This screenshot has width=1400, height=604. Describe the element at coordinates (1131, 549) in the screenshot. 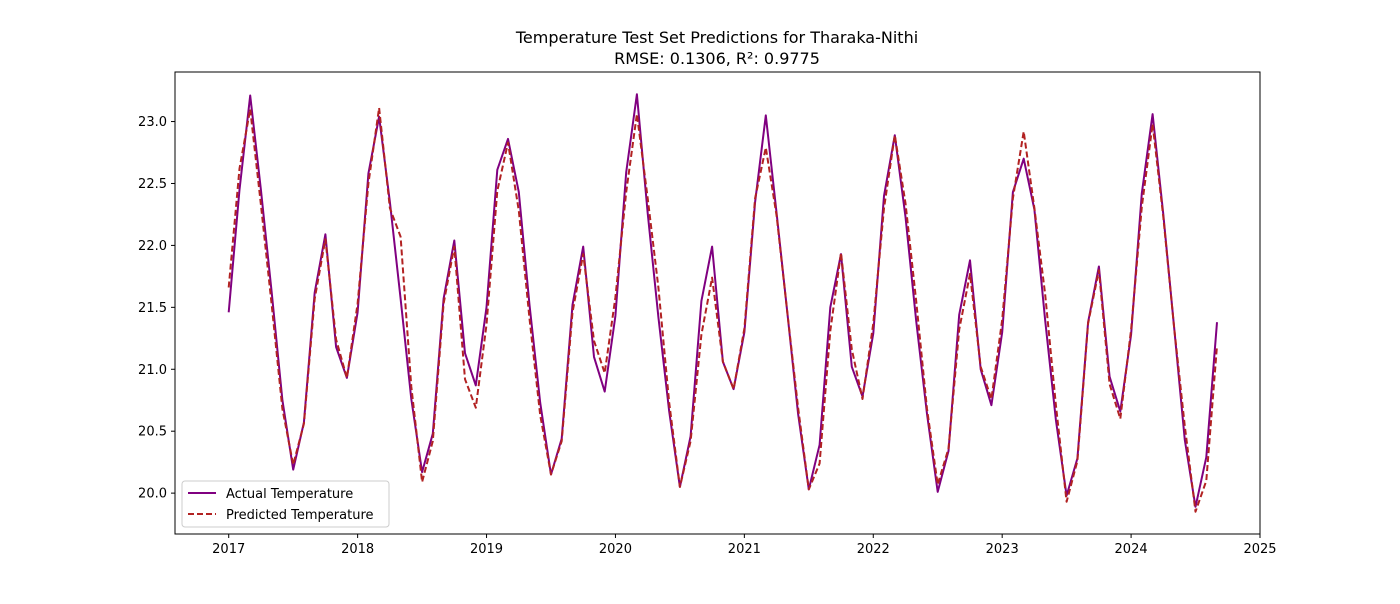

I see `x-tick-label: 2024` at that location.